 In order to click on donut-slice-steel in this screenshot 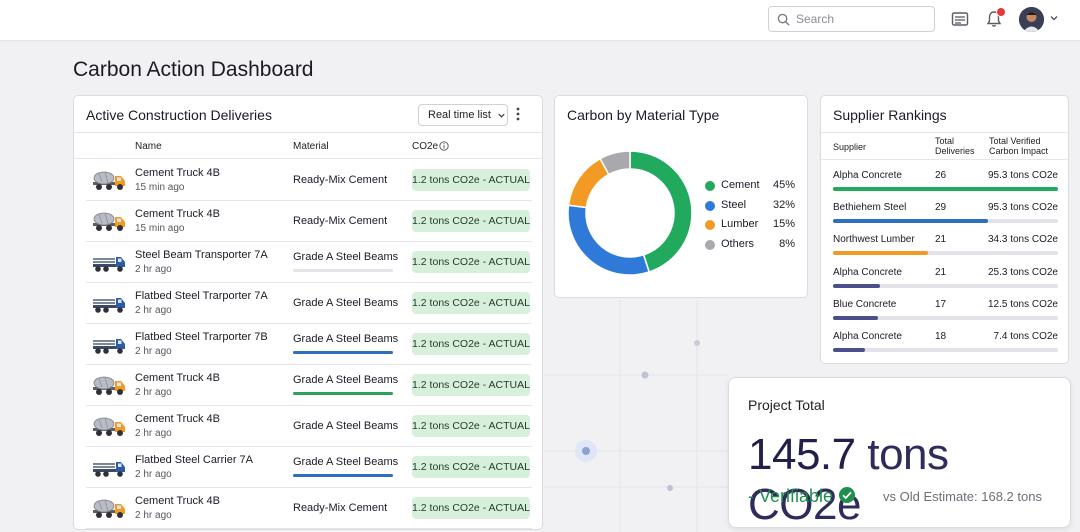, I will do `click(609, 240)`.